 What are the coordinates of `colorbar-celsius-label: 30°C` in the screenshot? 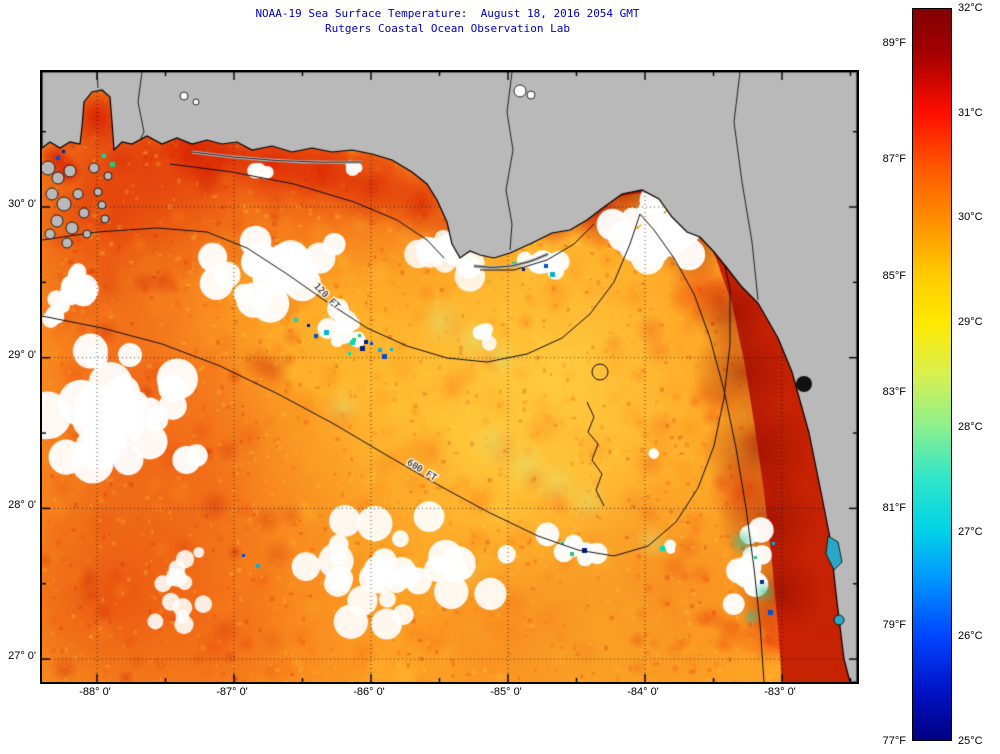 It's located at (970, 217).